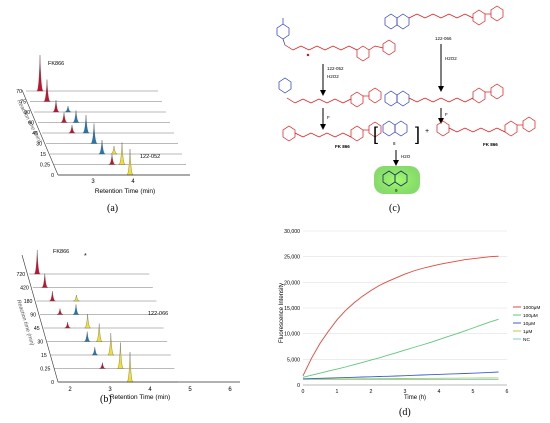 Image resolution: width=550 pixels, height=423 pixels. I want to click on panel-b-depth-tick: 90, so click(33, 316).